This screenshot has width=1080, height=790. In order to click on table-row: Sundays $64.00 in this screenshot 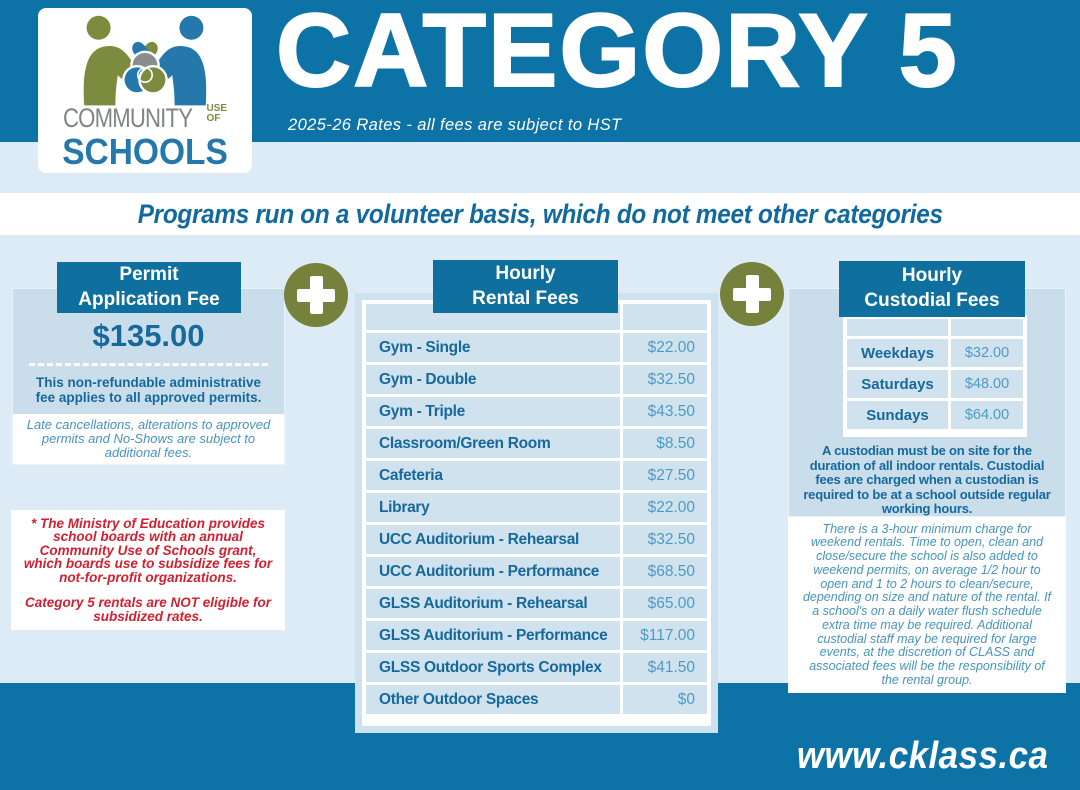, I will do `click(935, 415)`.